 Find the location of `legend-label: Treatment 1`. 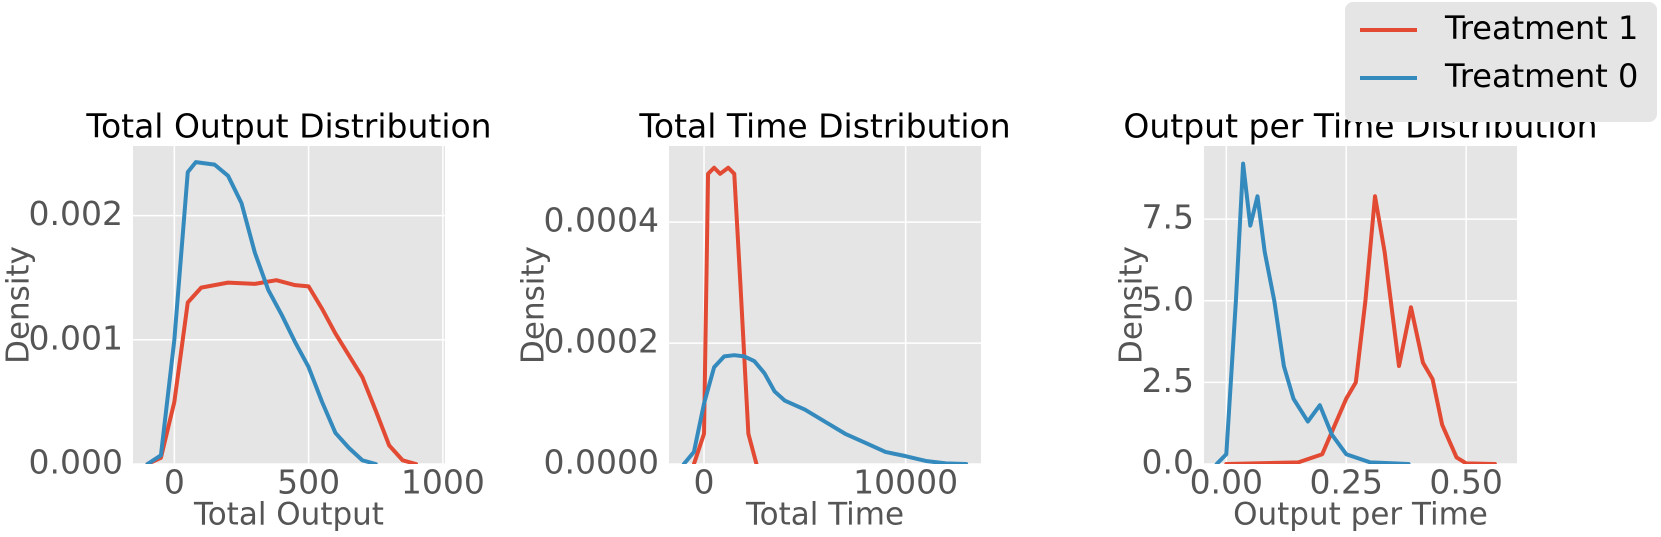

legend-label: Treatment 1 is located at coordinates (1541, 28).